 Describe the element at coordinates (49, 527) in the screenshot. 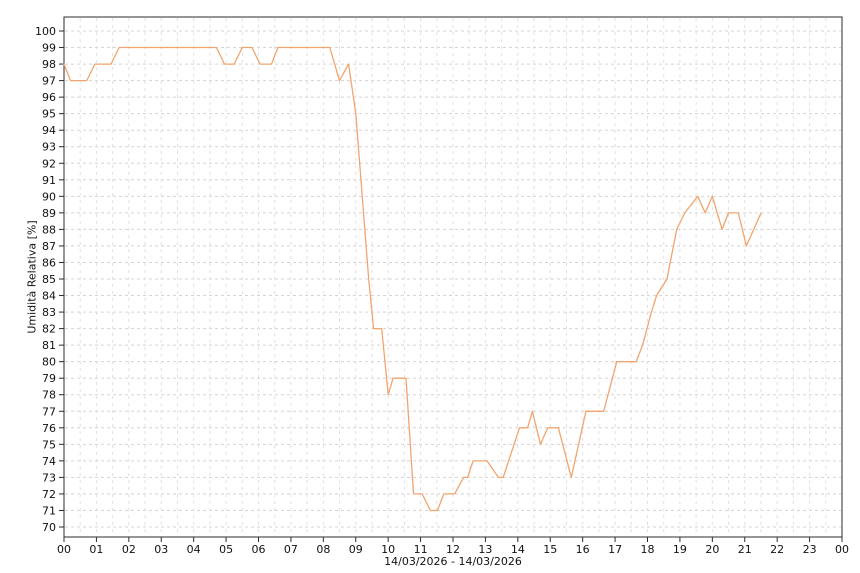

I see `y-tick-label: 70` at that location.